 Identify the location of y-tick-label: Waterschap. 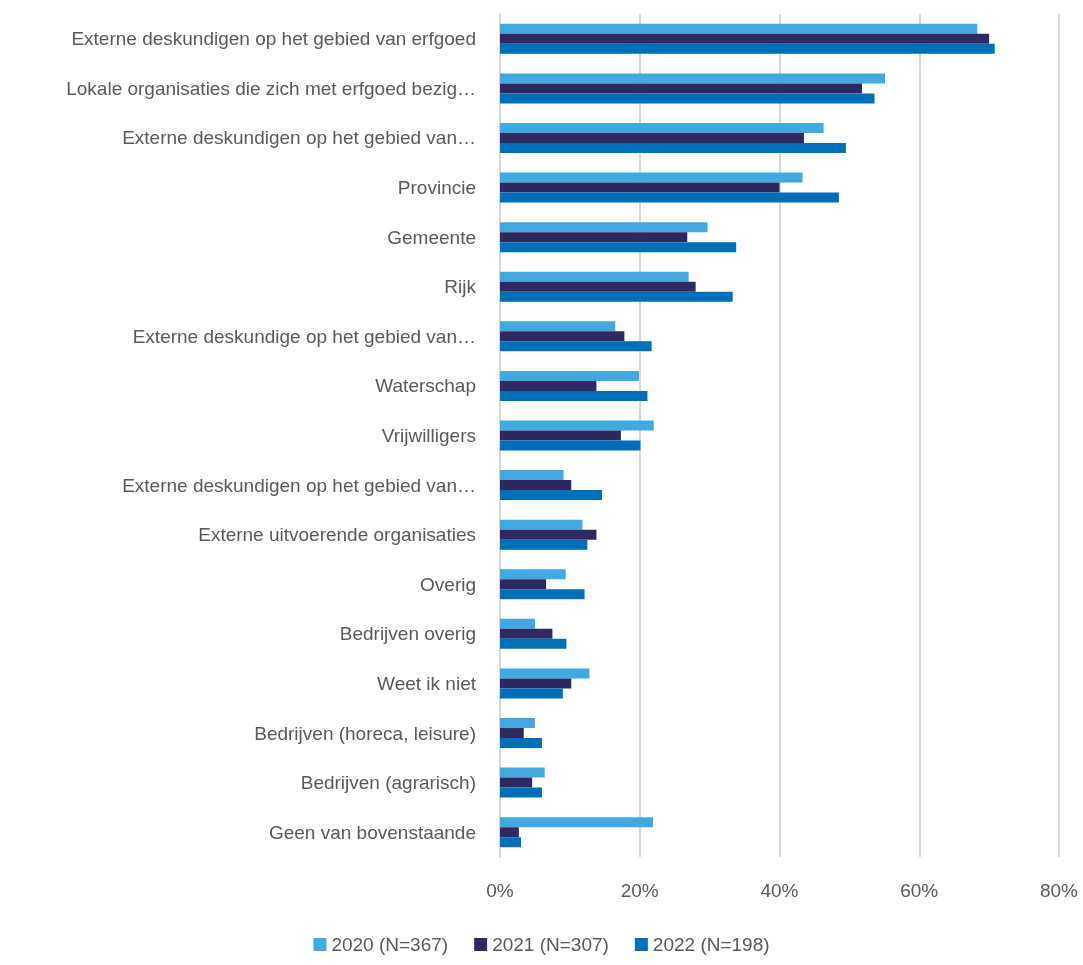
(425, 386).